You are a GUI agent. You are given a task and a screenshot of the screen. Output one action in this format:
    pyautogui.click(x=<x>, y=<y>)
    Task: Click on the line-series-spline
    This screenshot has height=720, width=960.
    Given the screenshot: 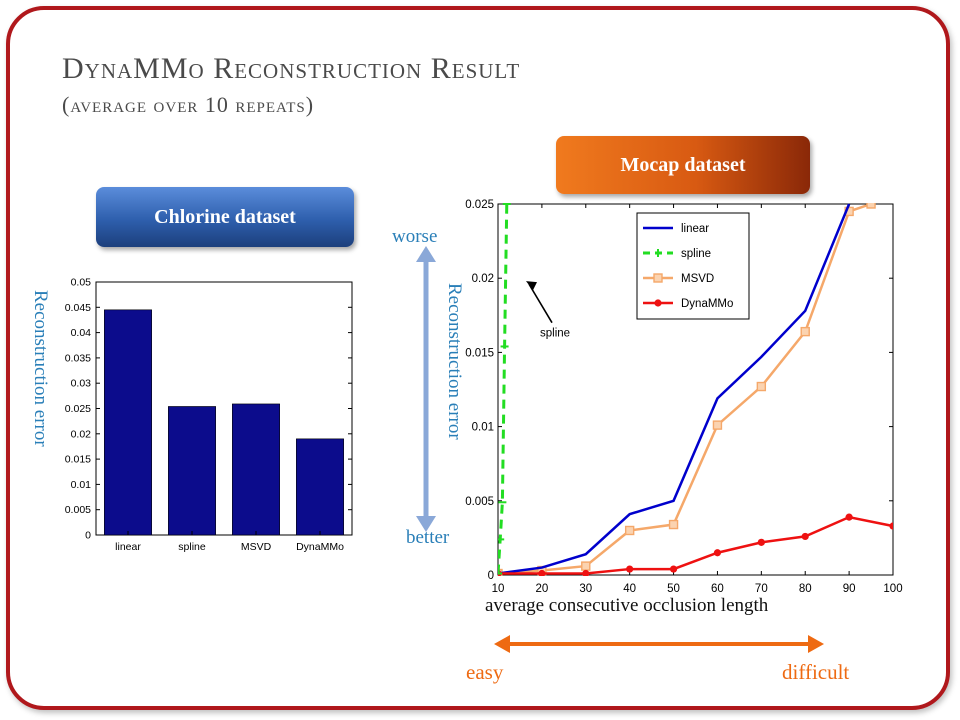 What is the action you would take?
    pyautogui.click(x=503, y=388)
    